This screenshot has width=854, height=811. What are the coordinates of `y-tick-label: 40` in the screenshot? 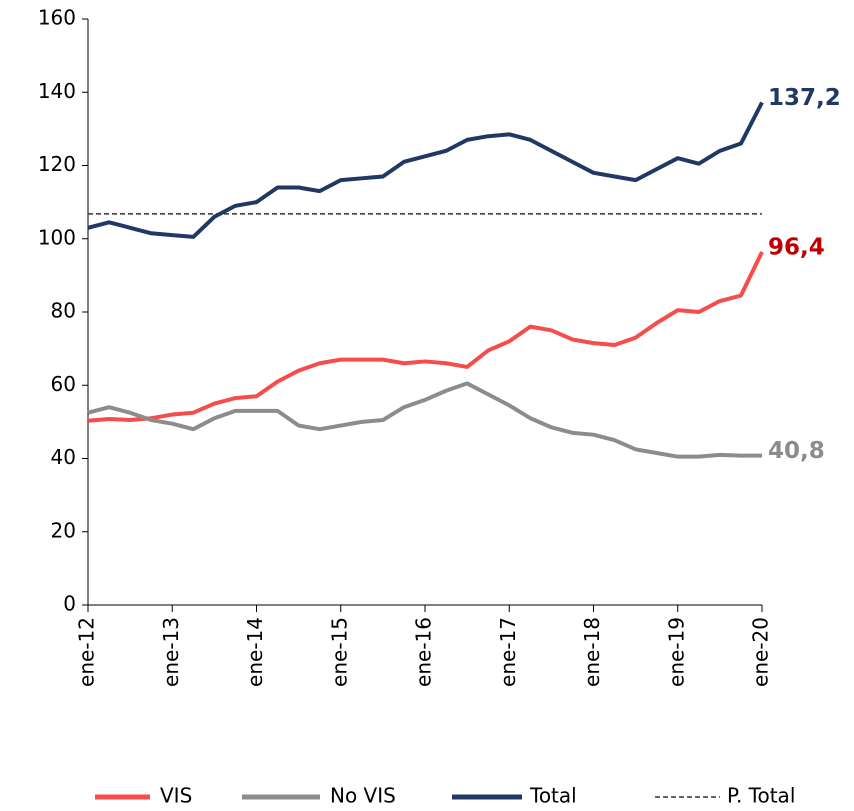 It's located at (63, 457).